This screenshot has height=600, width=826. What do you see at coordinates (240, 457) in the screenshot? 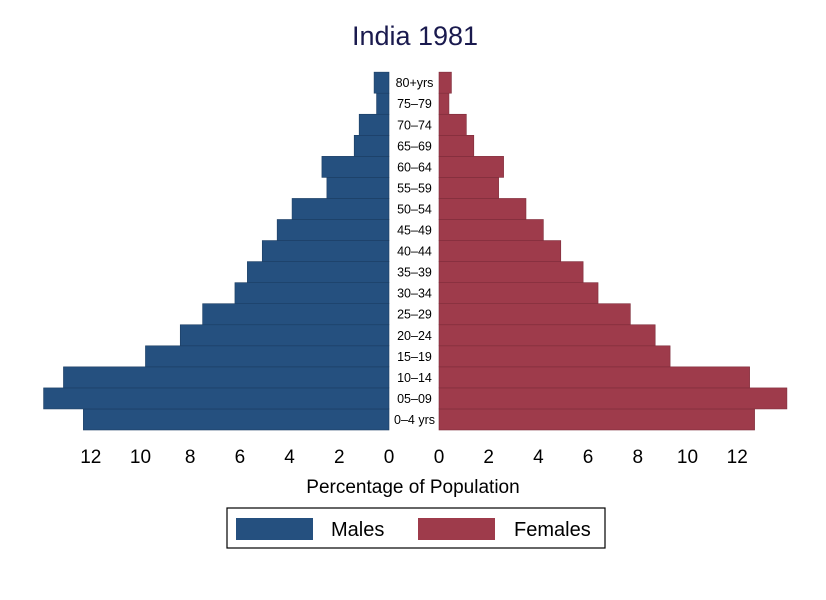
I see `x-tick-left-3: 6` at bounding box center [240, 457].